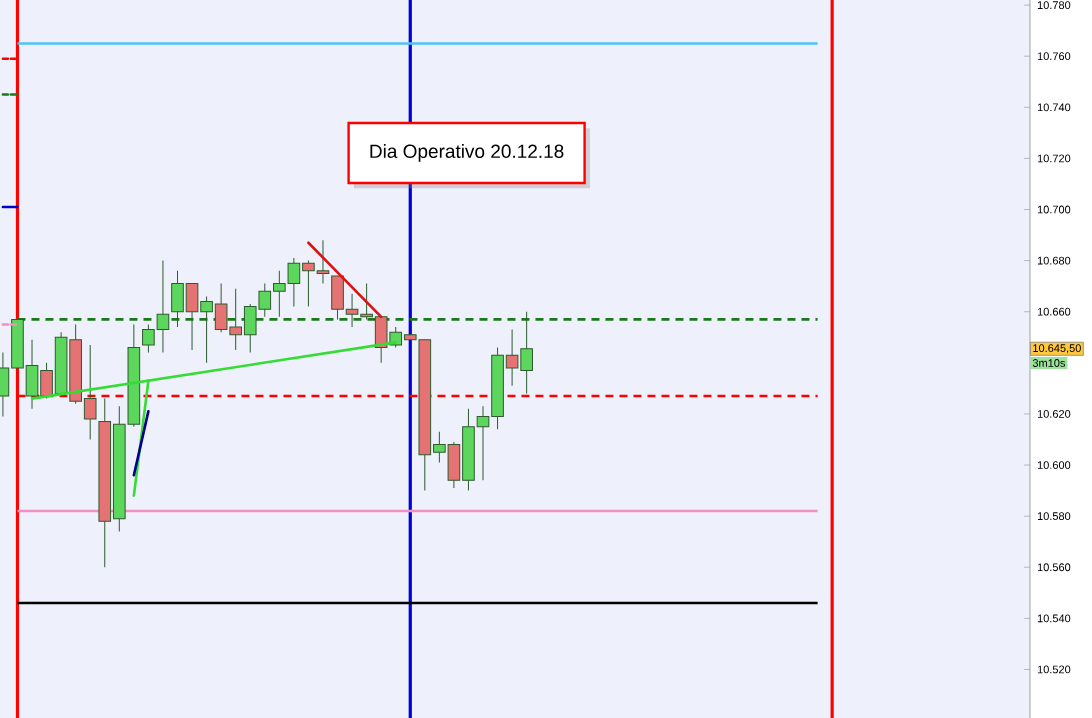 Image resolution: width=1092 pixels, height=718 pixels. I want to click on y-tick-label: 10.600, so click(1054, 465).